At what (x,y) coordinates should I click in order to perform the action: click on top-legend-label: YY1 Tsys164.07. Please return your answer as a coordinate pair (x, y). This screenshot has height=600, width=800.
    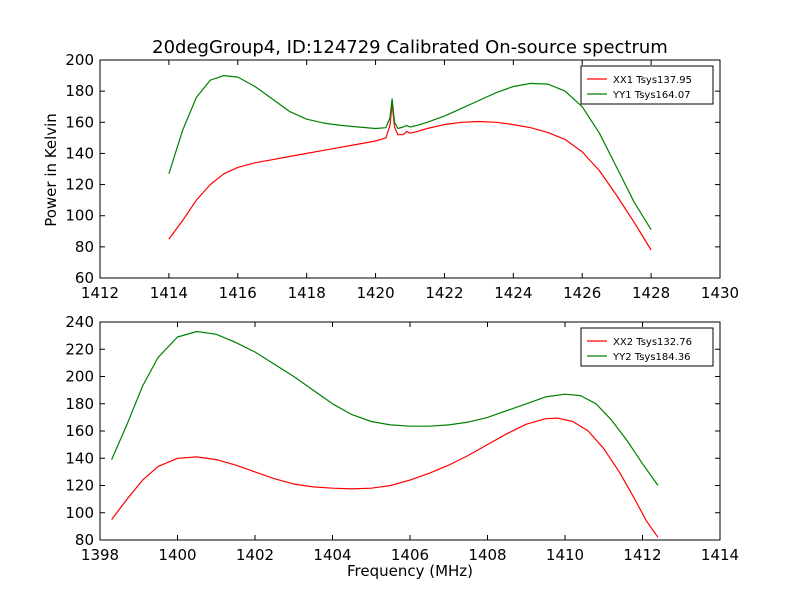
    Looking at the image, I should click on (651, 95).